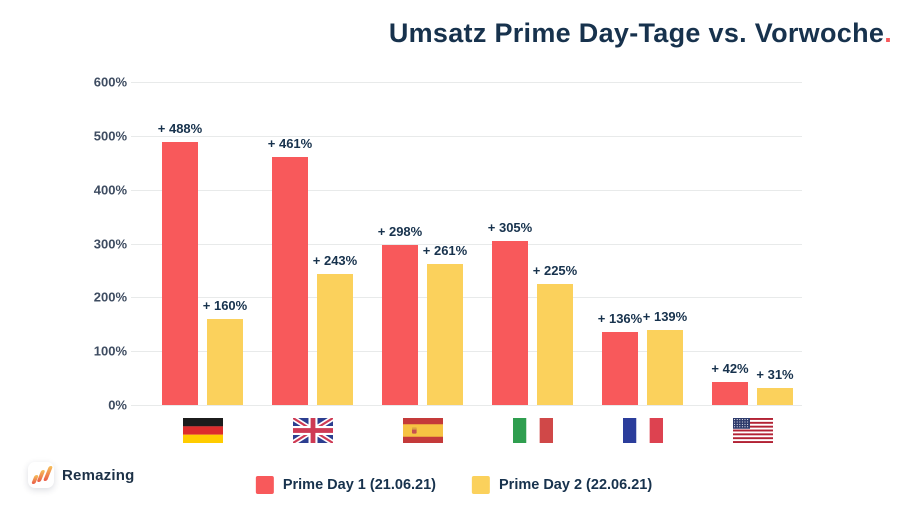 This screenshot has width=908, height=510. What do you see at coordinates (730, 393) in the screenshot?
I see `bar-prime-day-1-usa` at bounding box center [730, 393].